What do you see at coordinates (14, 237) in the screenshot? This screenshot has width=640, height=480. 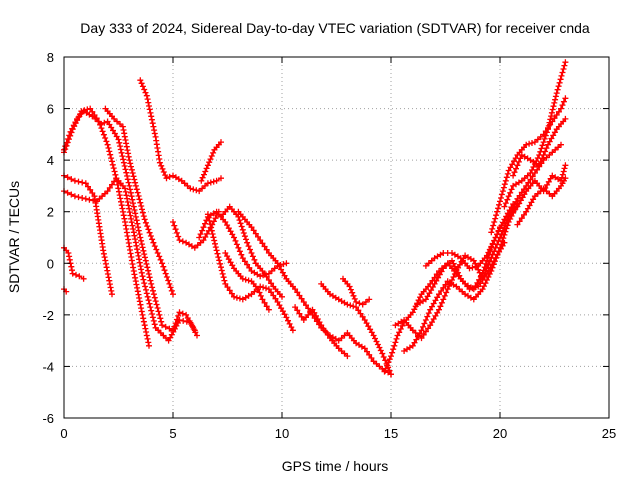 I see `y-axis-label: SDTVAR / TECUs` at bounding box center [14, 237].